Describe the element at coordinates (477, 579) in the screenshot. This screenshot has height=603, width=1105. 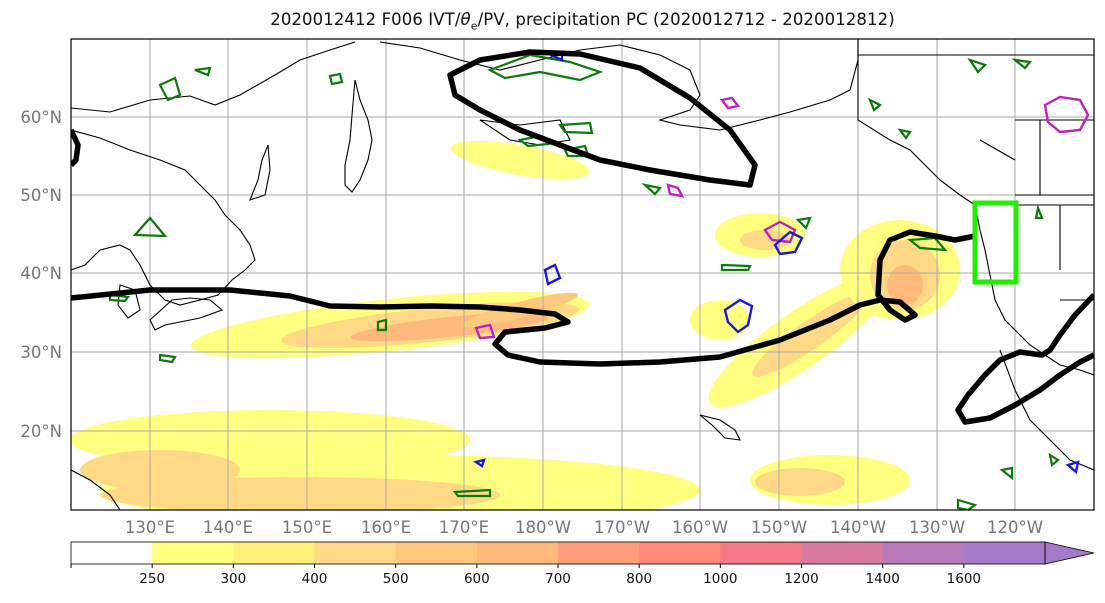
I see `colorbar-tick-label: 600` at that location.